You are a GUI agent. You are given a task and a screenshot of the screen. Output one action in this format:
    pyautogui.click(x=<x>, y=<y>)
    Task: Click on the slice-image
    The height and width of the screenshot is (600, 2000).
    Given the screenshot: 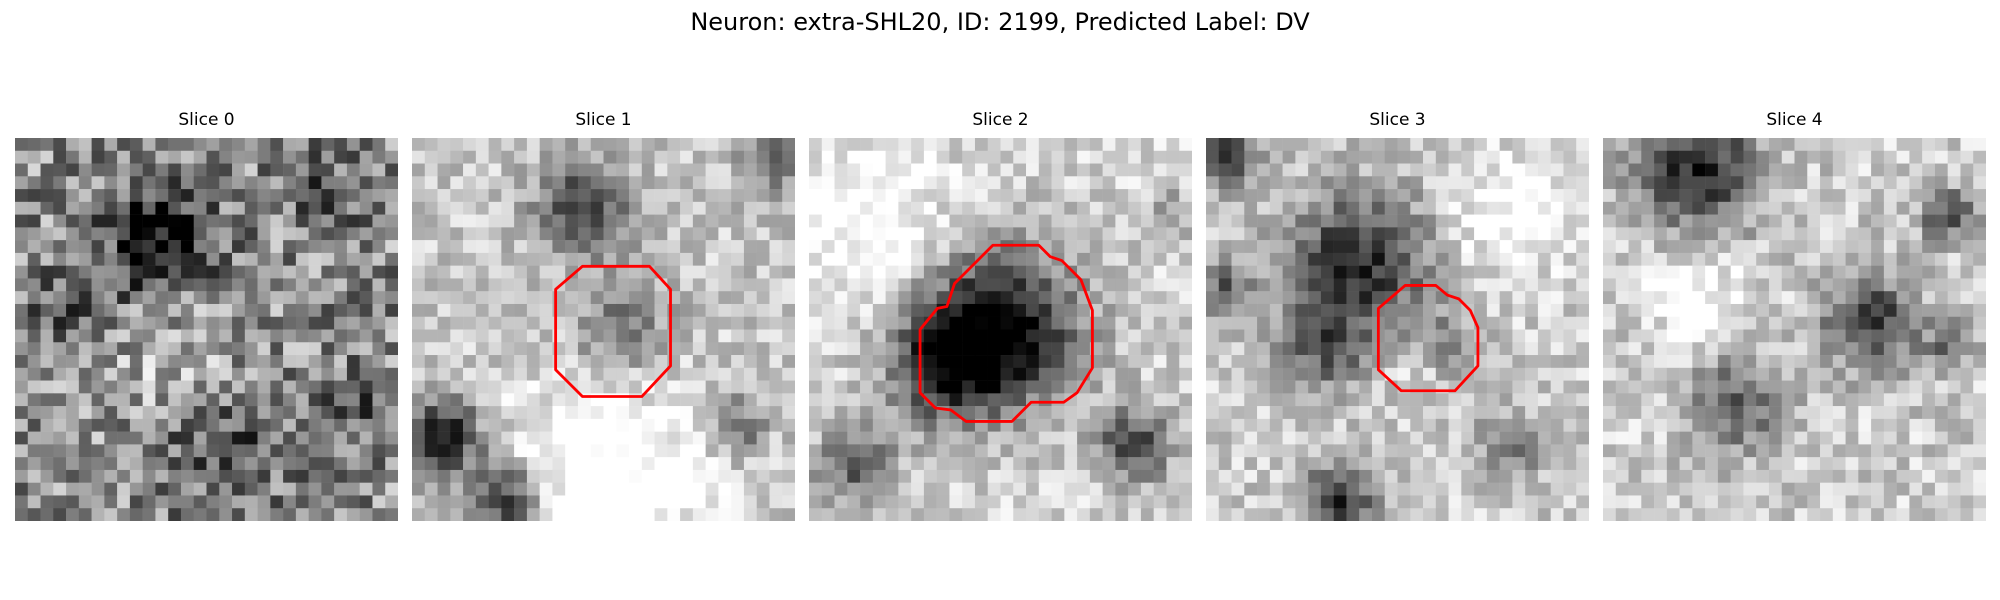 What is the action you would take?
    pyautogui.click(x=1397, y=329)
    